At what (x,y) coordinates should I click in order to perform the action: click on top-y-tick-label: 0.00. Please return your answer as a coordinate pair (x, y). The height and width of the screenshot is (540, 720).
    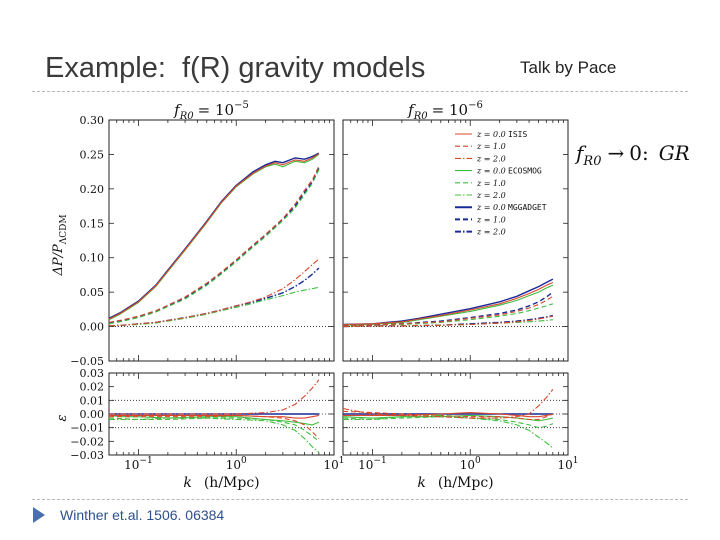
    Looking at the image, I should click on (92, 327).